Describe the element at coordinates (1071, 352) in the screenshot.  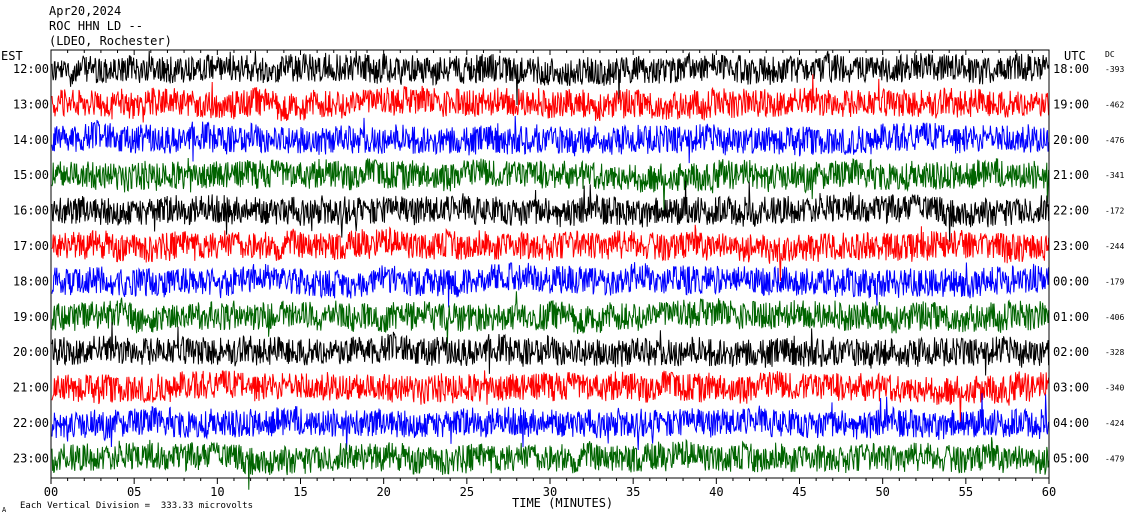
I see `utc-hour-label: 02:00` at that location.